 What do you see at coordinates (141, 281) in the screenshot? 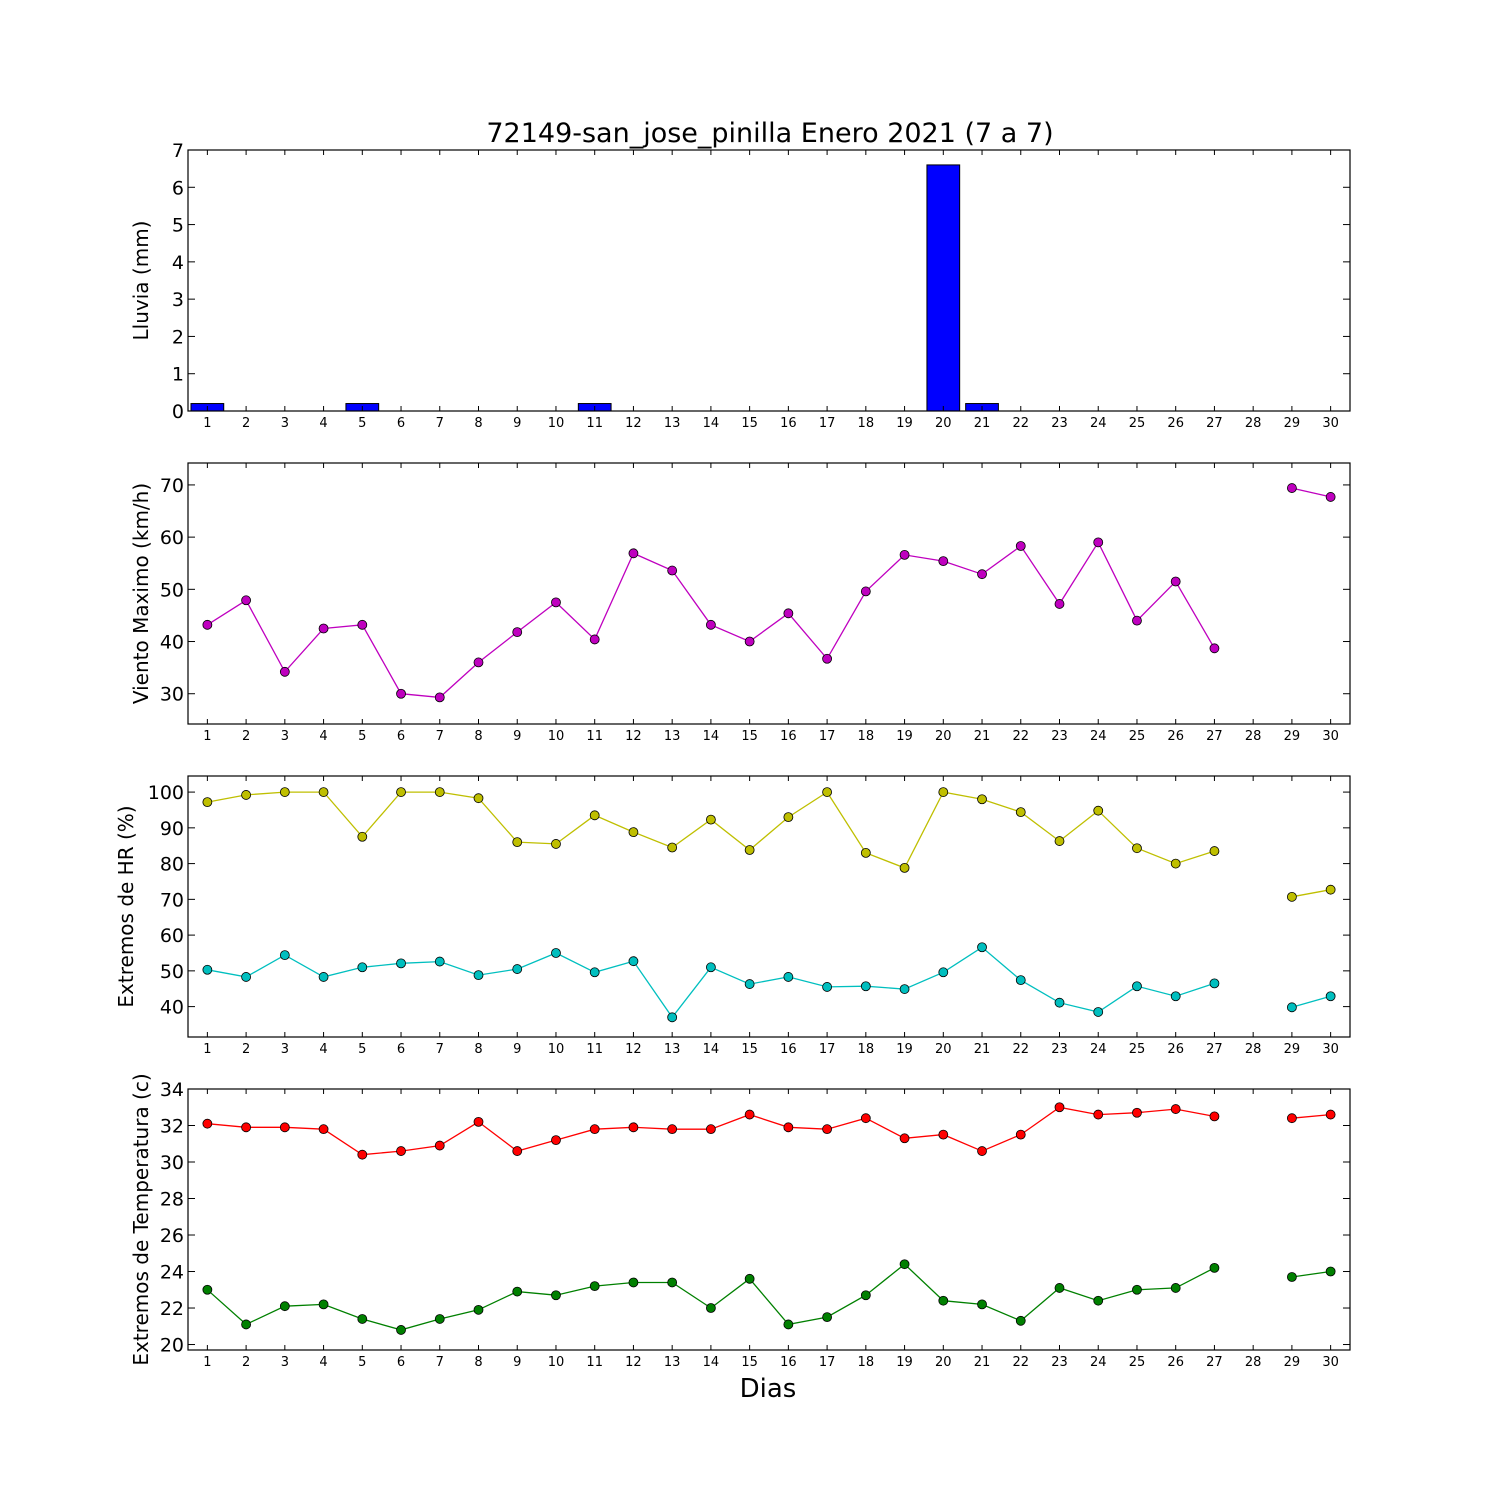
I see `y-axis-label: Lluvia (mm)` at bounding box center [141, 281].